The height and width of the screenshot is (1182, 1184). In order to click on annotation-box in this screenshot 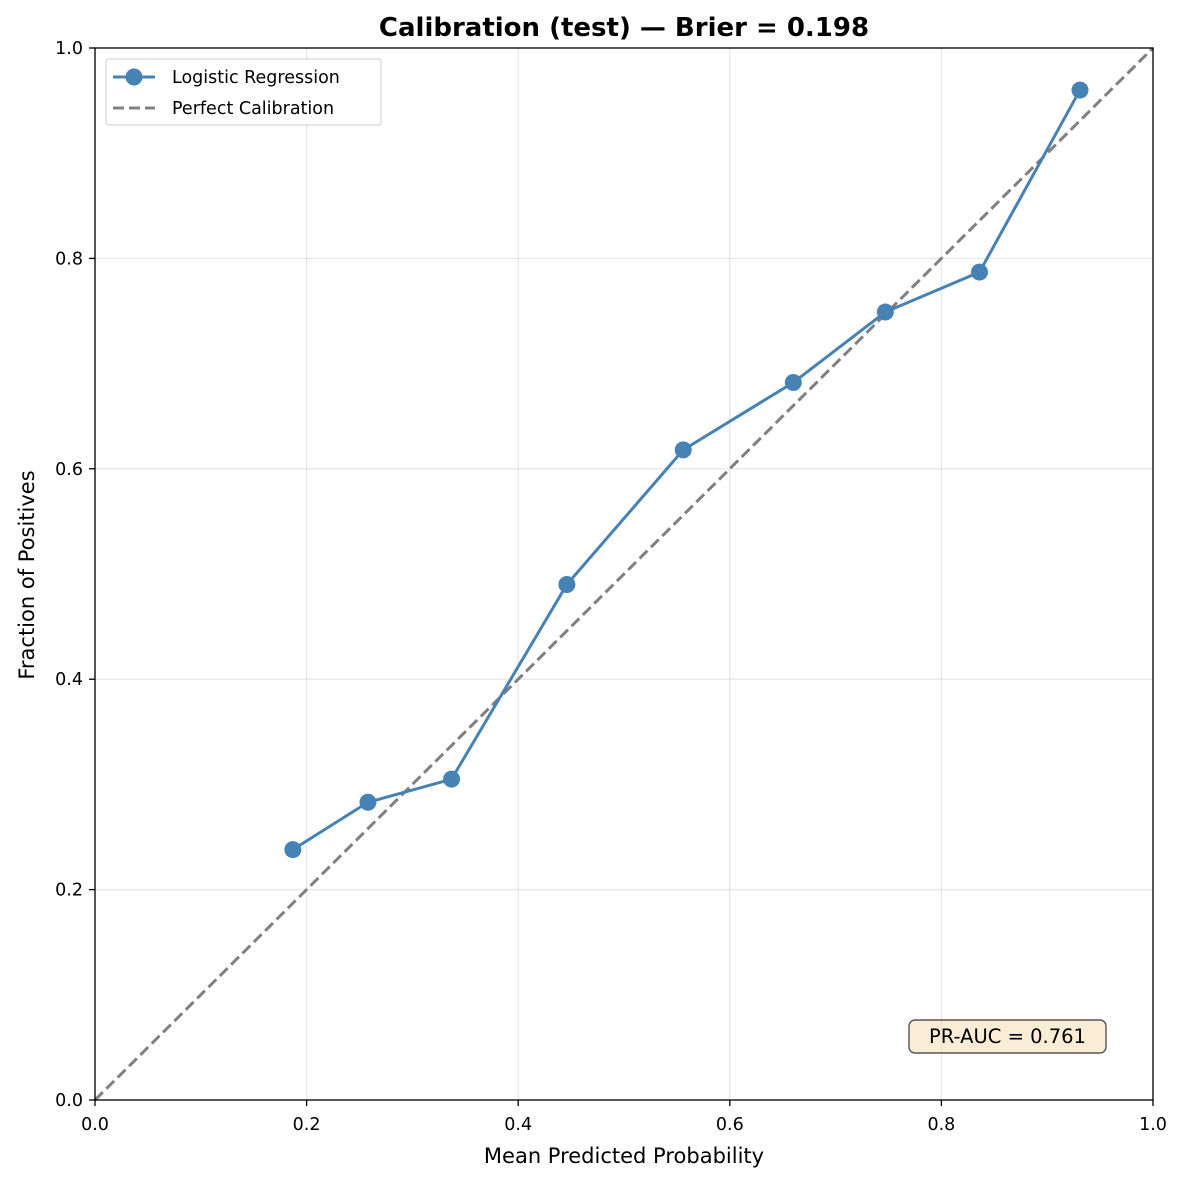, I will do `click(1007, 1036)`.